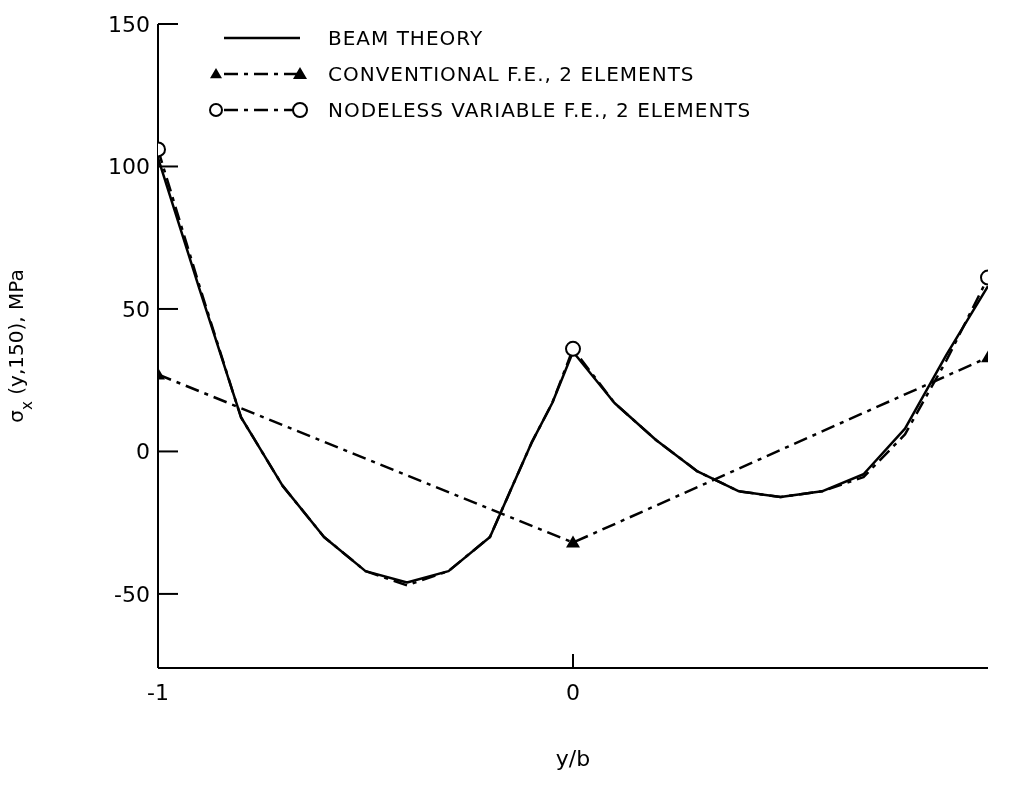 Image resolution: width=1026 pixels, height=812 pixels. What do you see at coordinates (573, 758) in the screenshot?
I see `x-axis-title: y/b` at bounding box center [573, 758].